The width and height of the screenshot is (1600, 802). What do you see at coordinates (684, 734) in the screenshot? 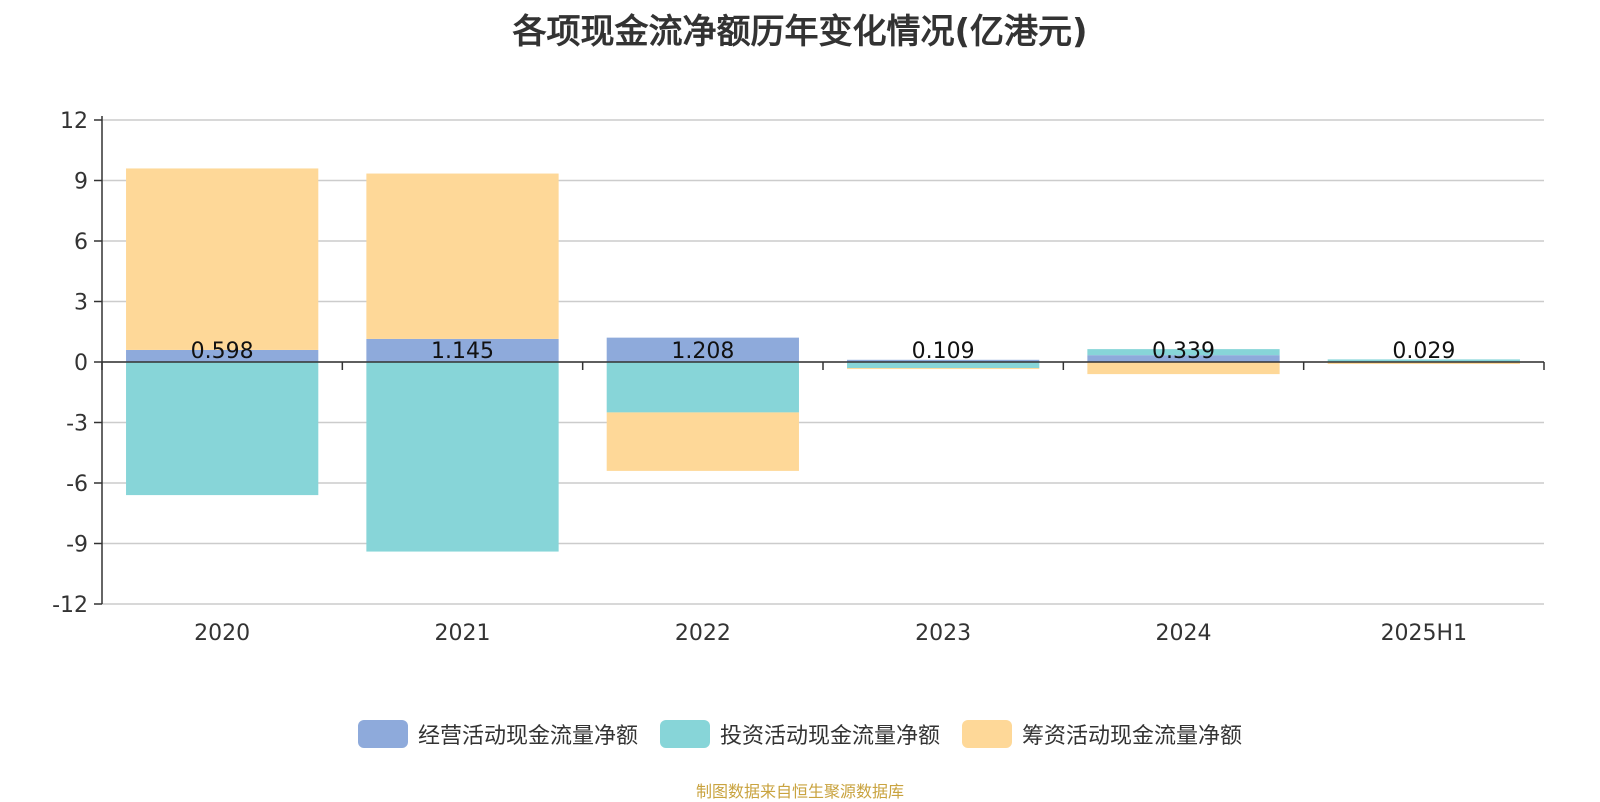
I see `legend-swatch-investing` at bounding box center [684, 734].